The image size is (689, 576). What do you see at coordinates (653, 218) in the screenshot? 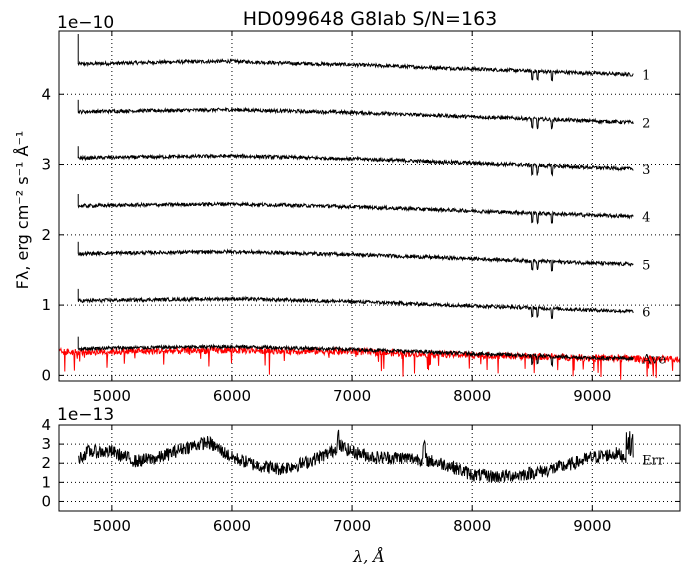
I see `top-series-labels: 1 2 3 4 5 6 Ave` at bounding box center [653, 218].